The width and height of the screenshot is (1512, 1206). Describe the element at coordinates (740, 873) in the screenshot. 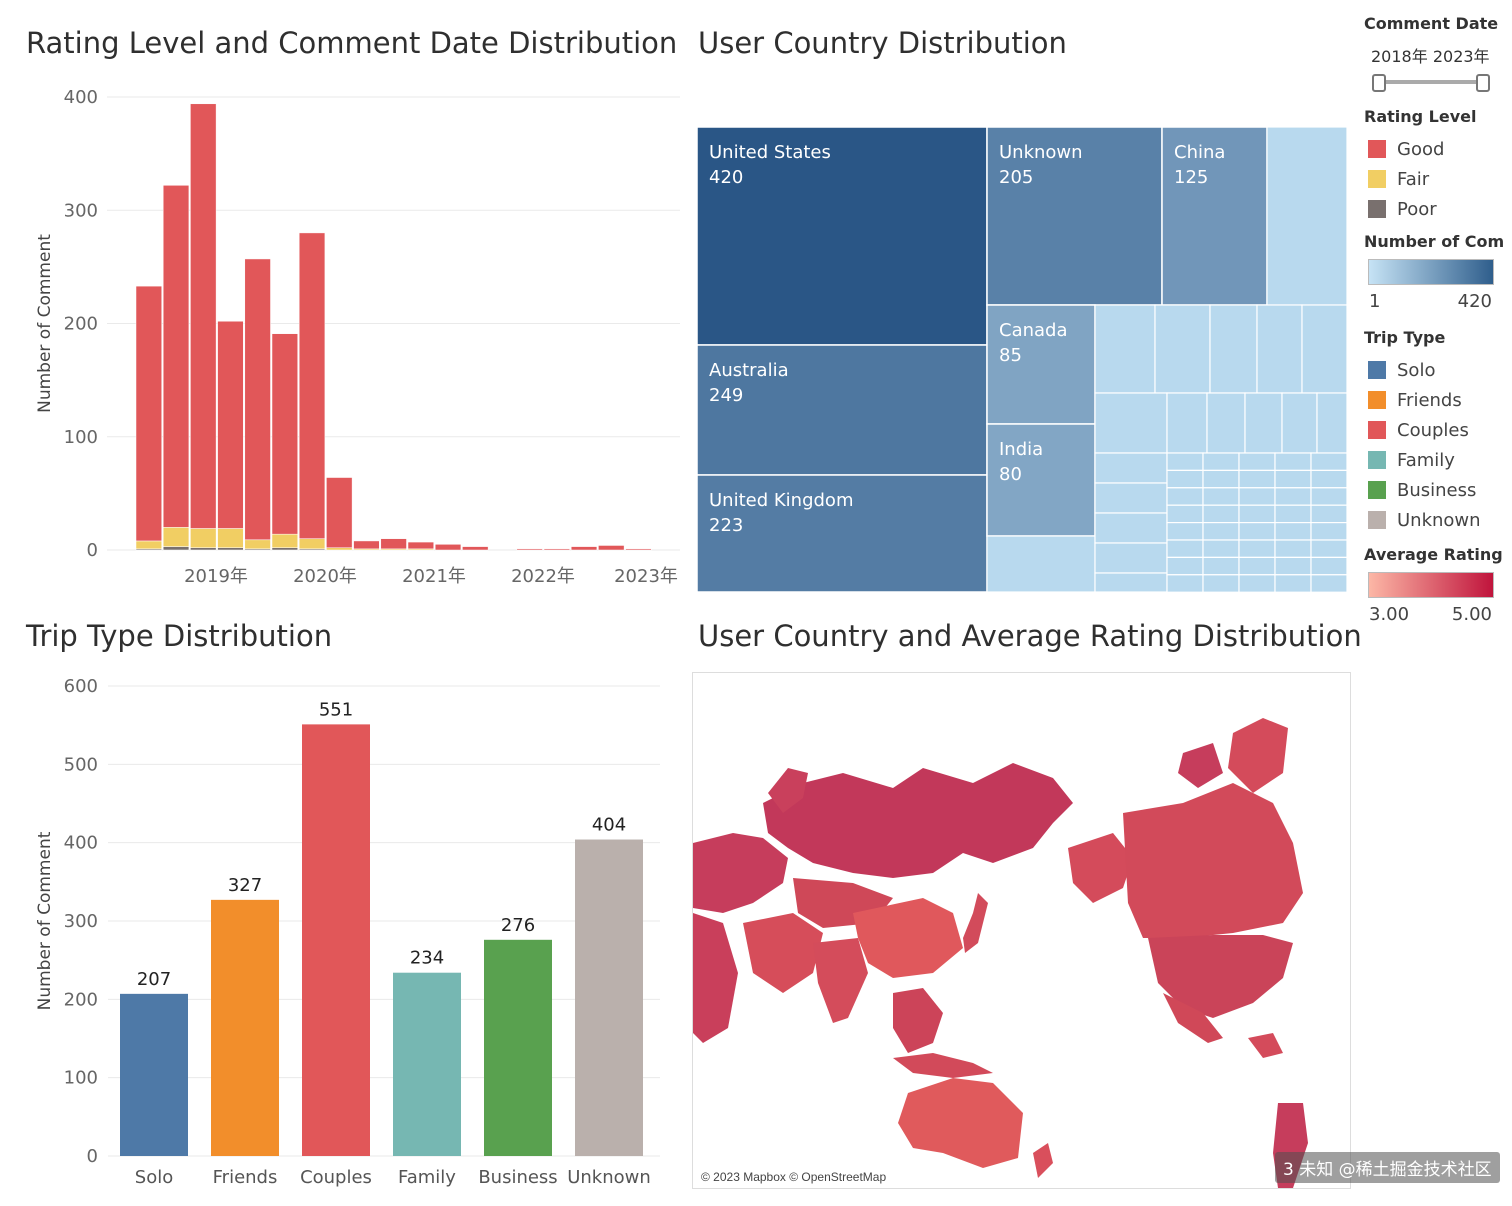

I see `map-region-europe` at that location.